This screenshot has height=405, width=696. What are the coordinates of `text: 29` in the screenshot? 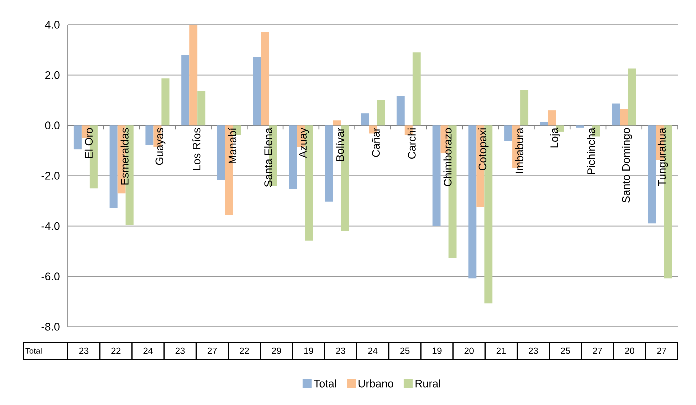 It's located at (277, 351).